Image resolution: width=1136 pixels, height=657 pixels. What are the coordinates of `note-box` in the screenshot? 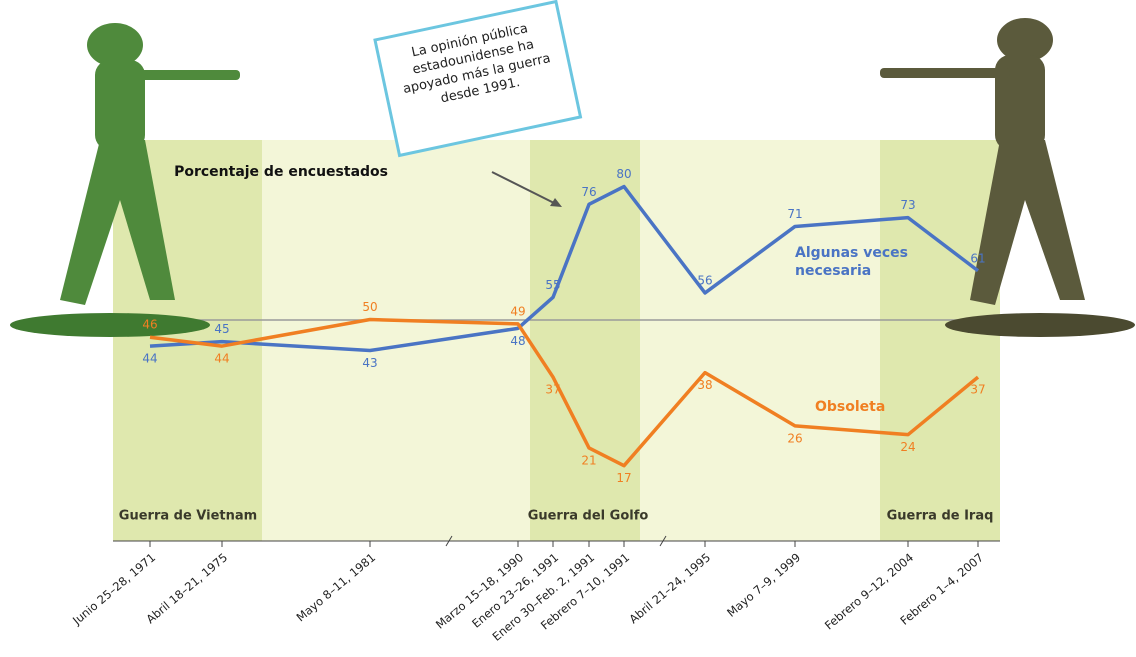 It's located at (478, 79).